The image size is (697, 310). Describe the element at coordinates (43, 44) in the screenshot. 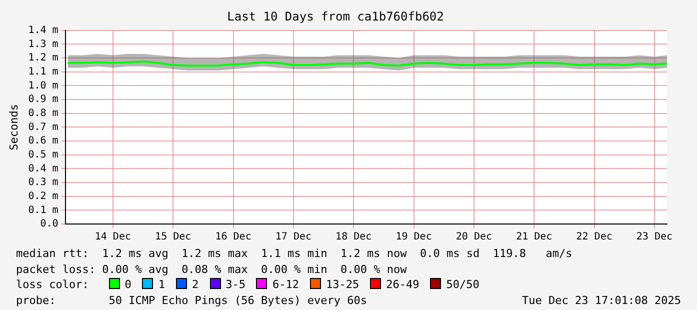

I see `y-tick-label: 1.3 m` at that location.